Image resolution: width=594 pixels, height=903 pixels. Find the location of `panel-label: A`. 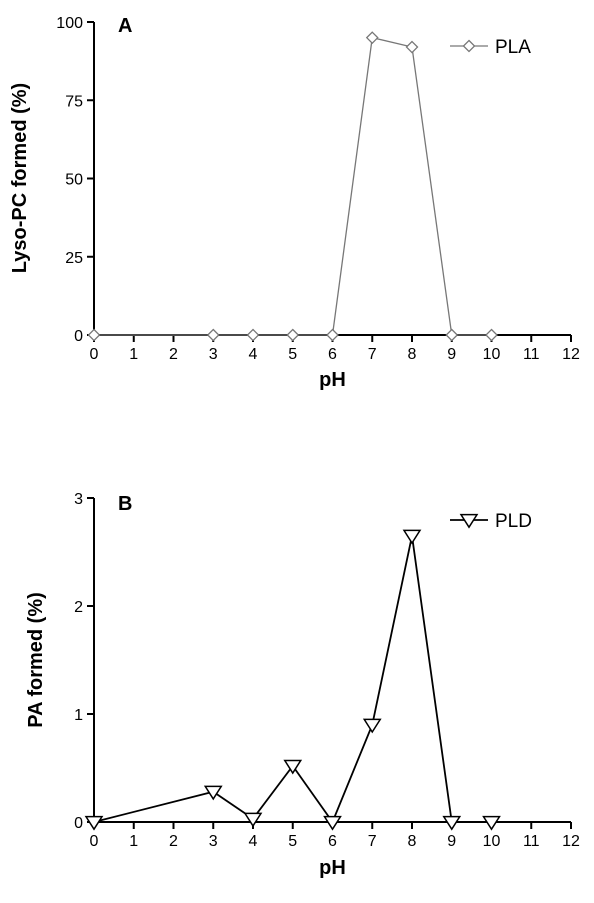

panel-label: A is located at coordinates (125, 26).